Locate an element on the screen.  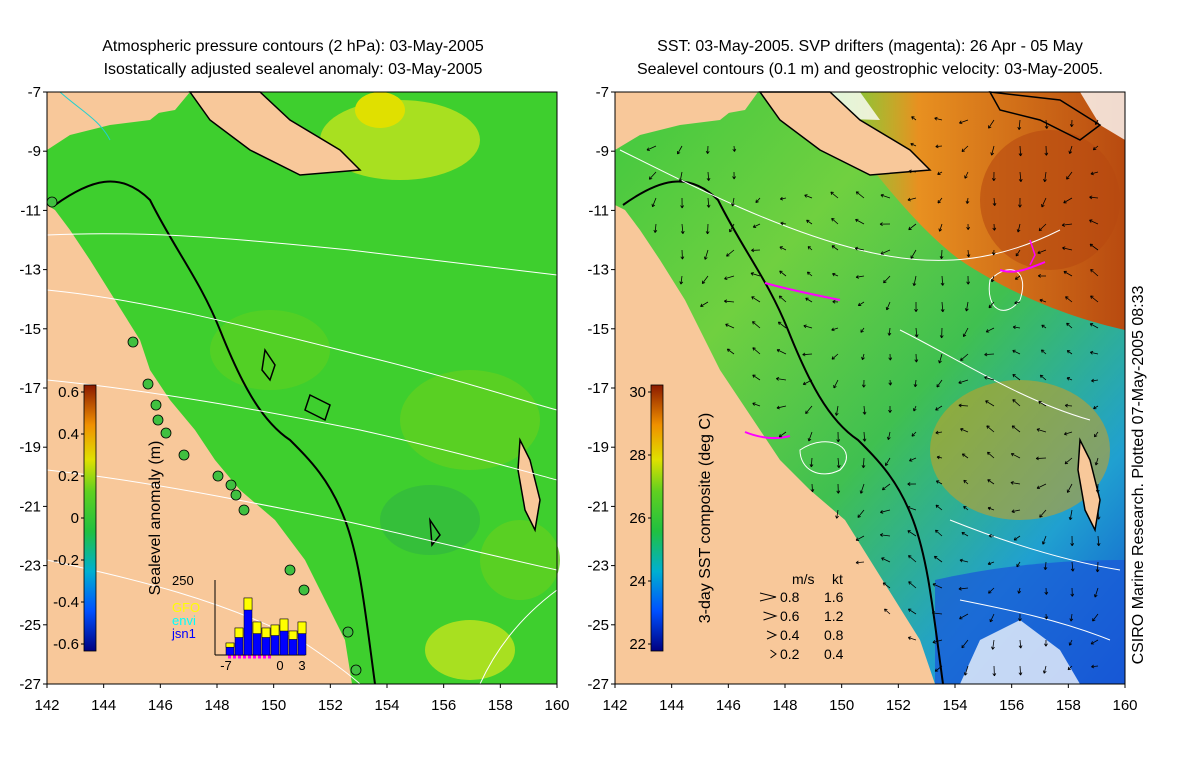
lat-tick-label: -9 is located at coordinates (34, 151).